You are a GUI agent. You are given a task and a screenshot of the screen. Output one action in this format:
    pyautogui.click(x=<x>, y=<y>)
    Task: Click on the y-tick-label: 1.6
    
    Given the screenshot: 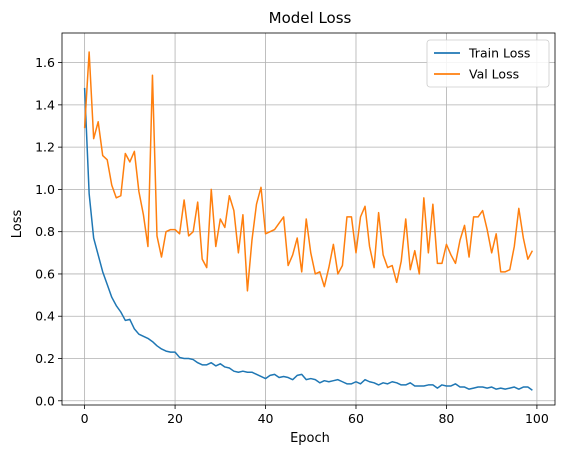 What is the action you would take?
    pyautogui.click(x=45, y=62)
    